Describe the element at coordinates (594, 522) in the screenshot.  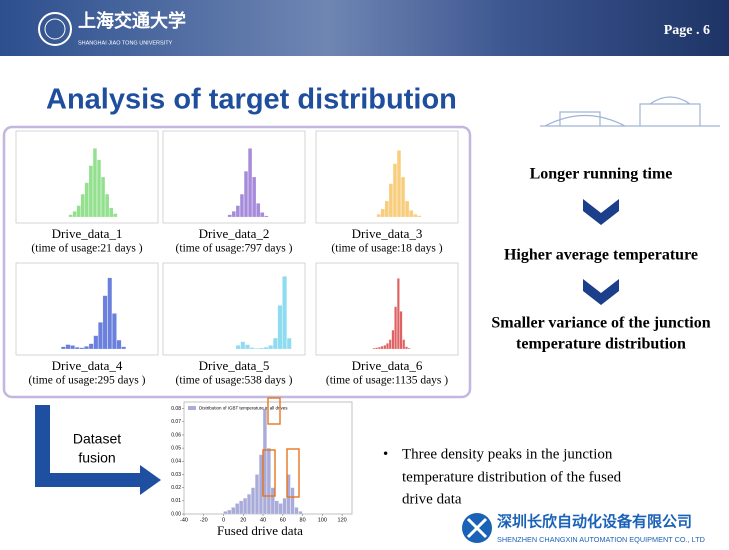
I see `watermark-cn: 深圳长欣自动化设备有限公司` at that location.